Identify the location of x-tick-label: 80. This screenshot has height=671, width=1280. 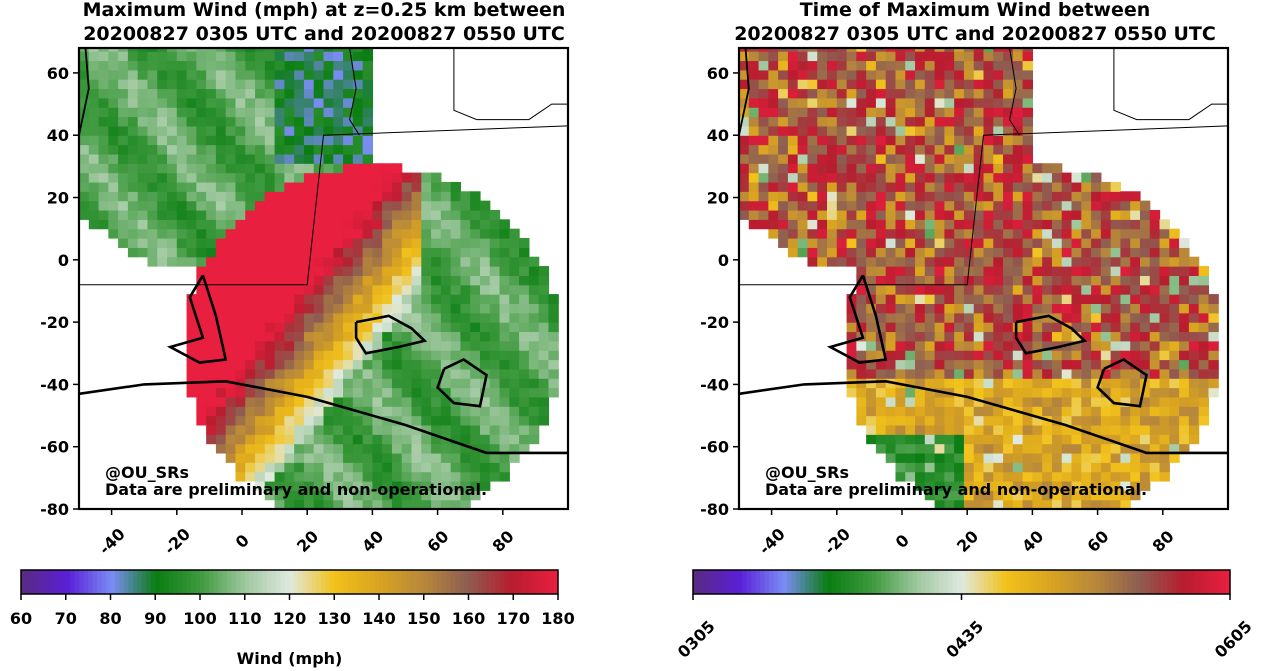
(503, 541).